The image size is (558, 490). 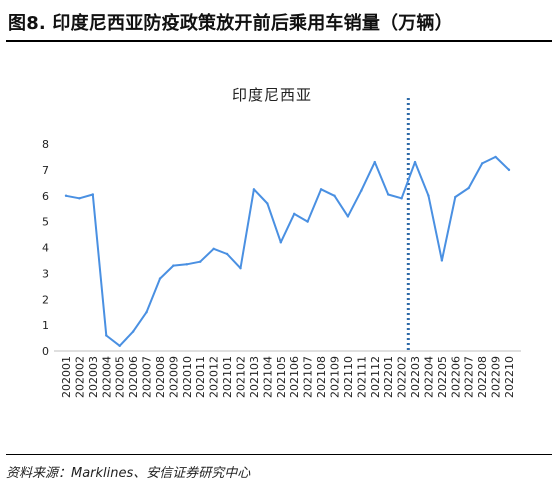 I want to click on x-tick-label: 202203, so click(x=415, y=377).